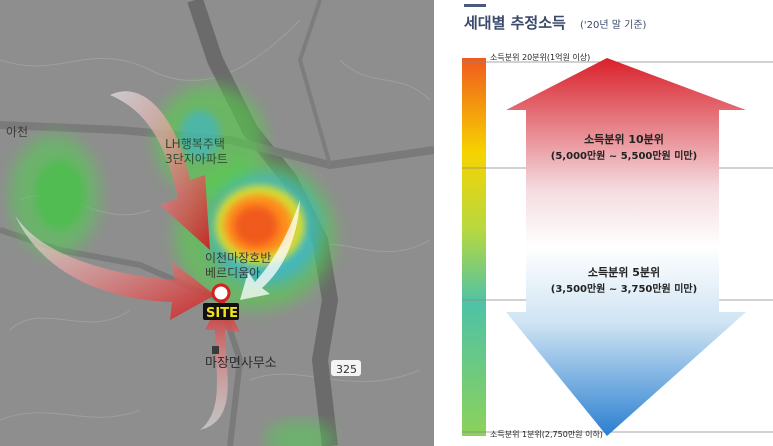 The height and width of the screenshot is (446, 773). What do you see at coordinates (624, 272) in the screenshot?
I see `mid-lower-line1: 소득분위 5분위` at bounding box center [624, 272].